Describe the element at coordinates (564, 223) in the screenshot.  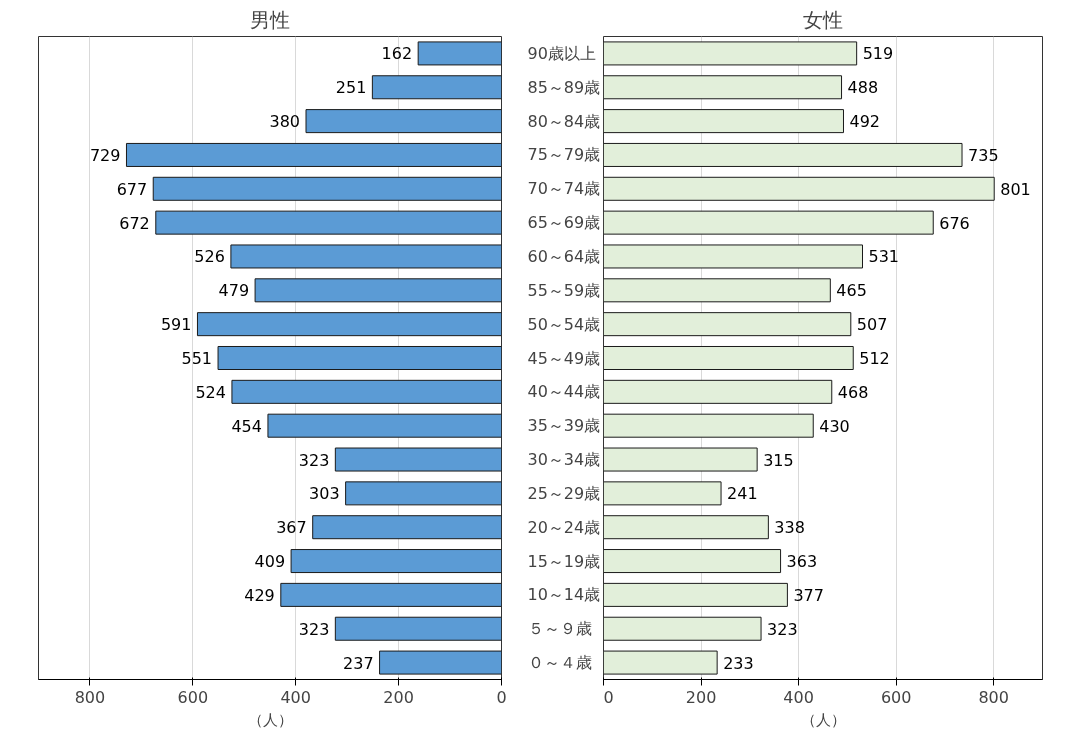
I see `y-tick-label: 65～69歳` at that location.